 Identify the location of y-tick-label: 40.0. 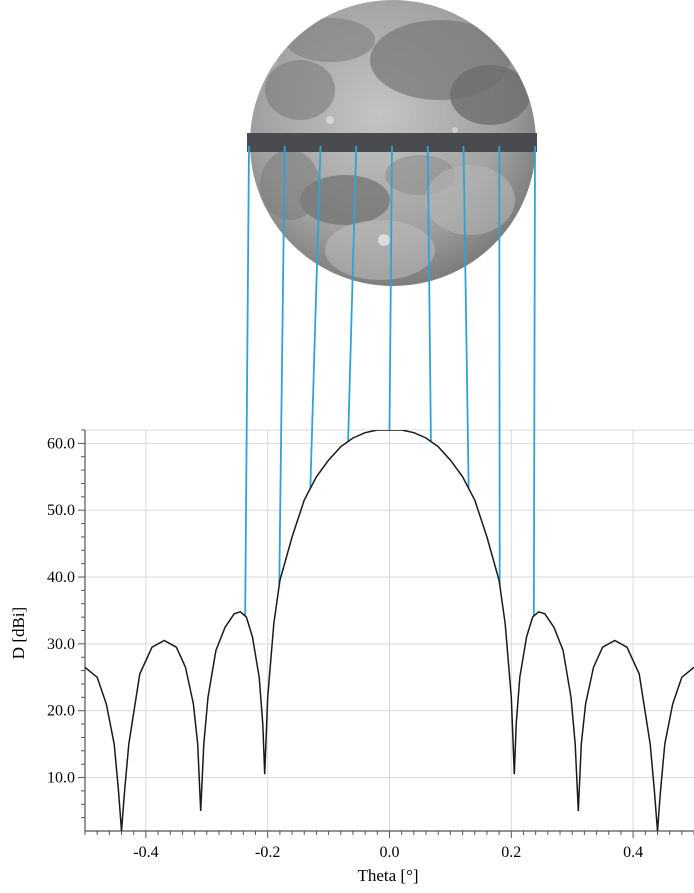
(61, 577).